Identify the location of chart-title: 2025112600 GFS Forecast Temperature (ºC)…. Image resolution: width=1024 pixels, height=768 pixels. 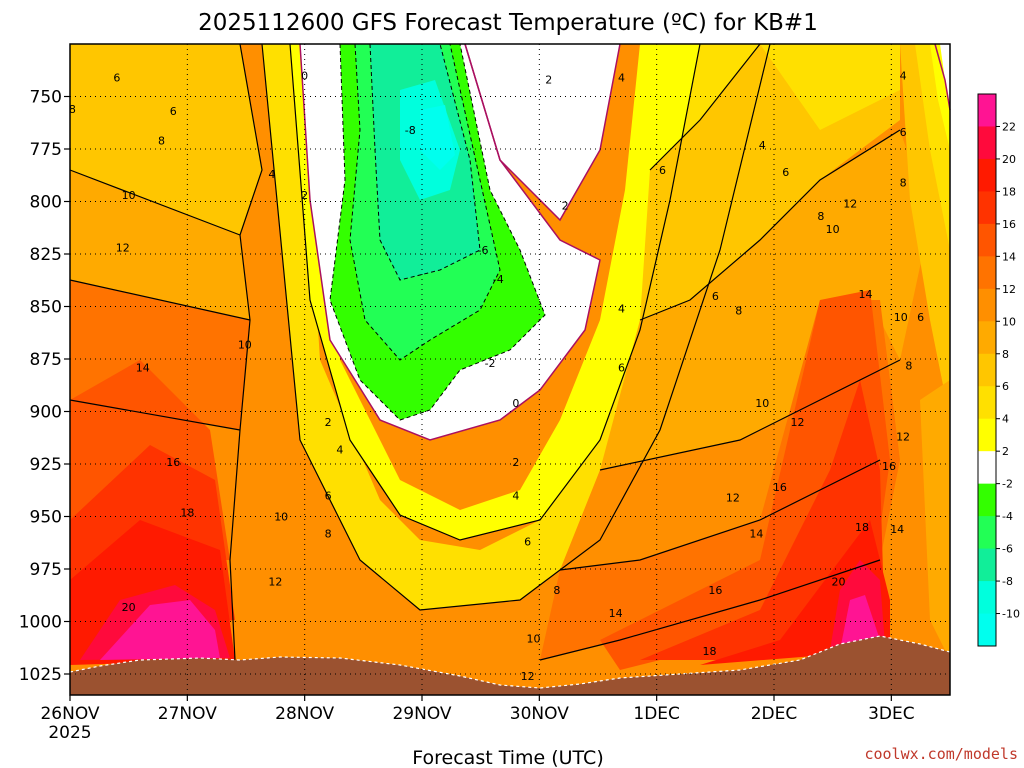
(508, 23).